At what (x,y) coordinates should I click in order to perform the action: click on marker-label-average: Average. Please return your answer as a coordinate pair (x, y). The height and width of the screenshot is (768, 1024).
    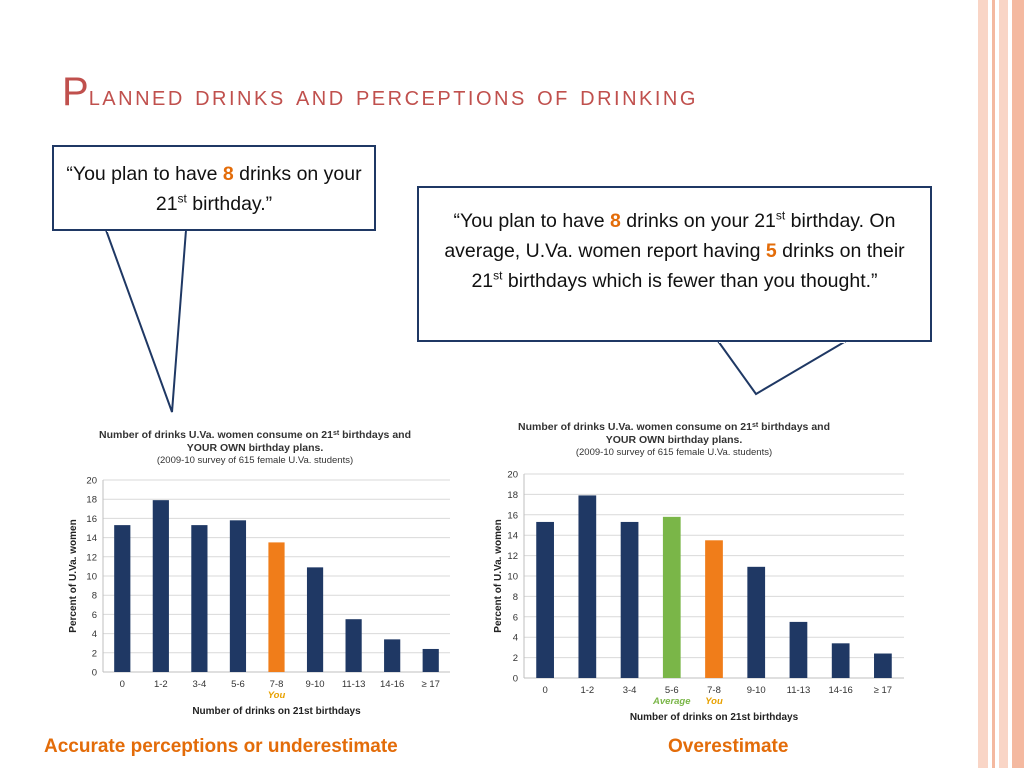
    Looking at the image, I should click on (671, 701).